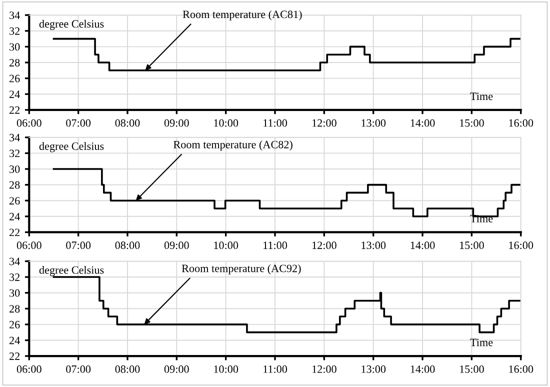 This screenshot has width=550, height=387. Describe the element at coordinates (242, 15) in the screenshot. I see `annotation: Room temperature (AC81)` at that location.